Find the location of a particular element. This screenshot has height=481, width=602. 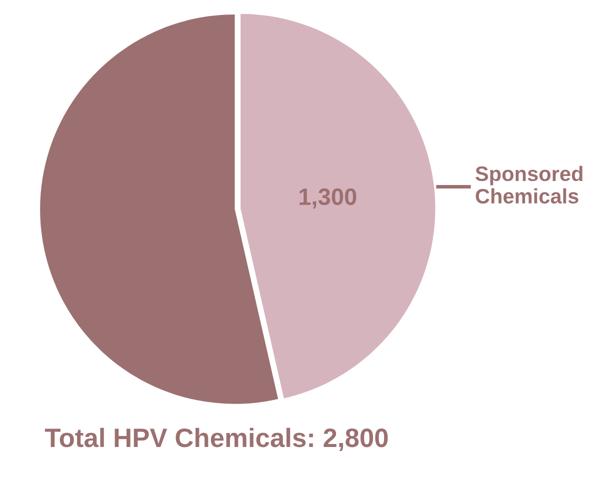

slice-label: Sponsored Chemicals is located at coordinates (529, 185).